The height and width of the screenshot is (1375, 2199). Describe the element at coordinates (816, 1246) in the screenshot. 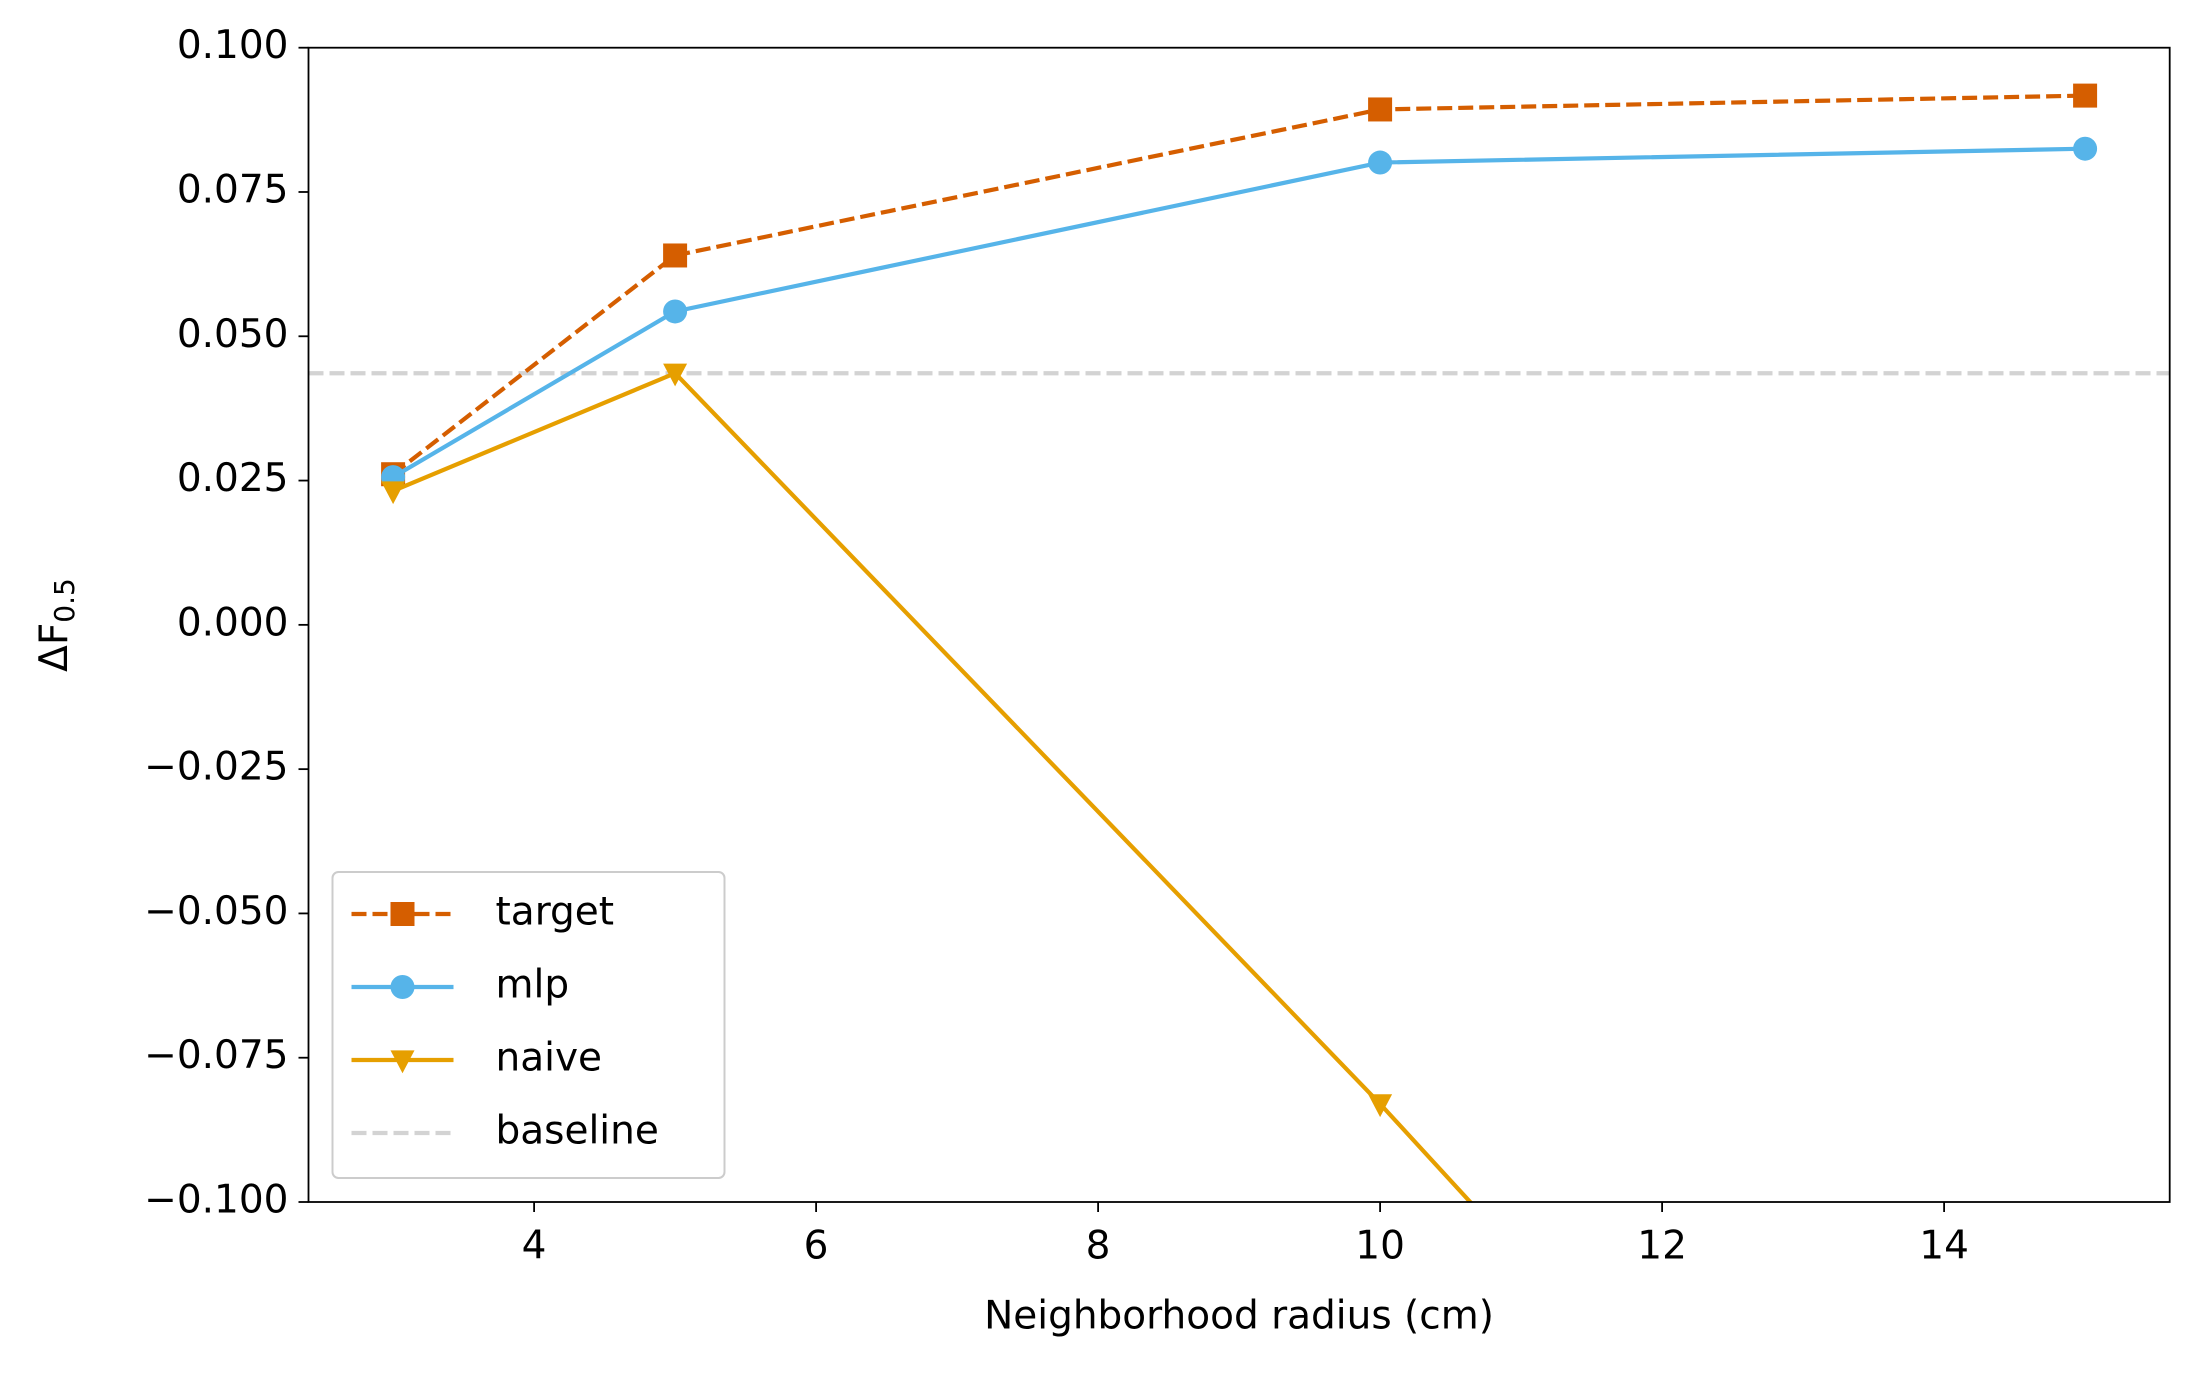

I see `x-tick-label: 6` at that location.